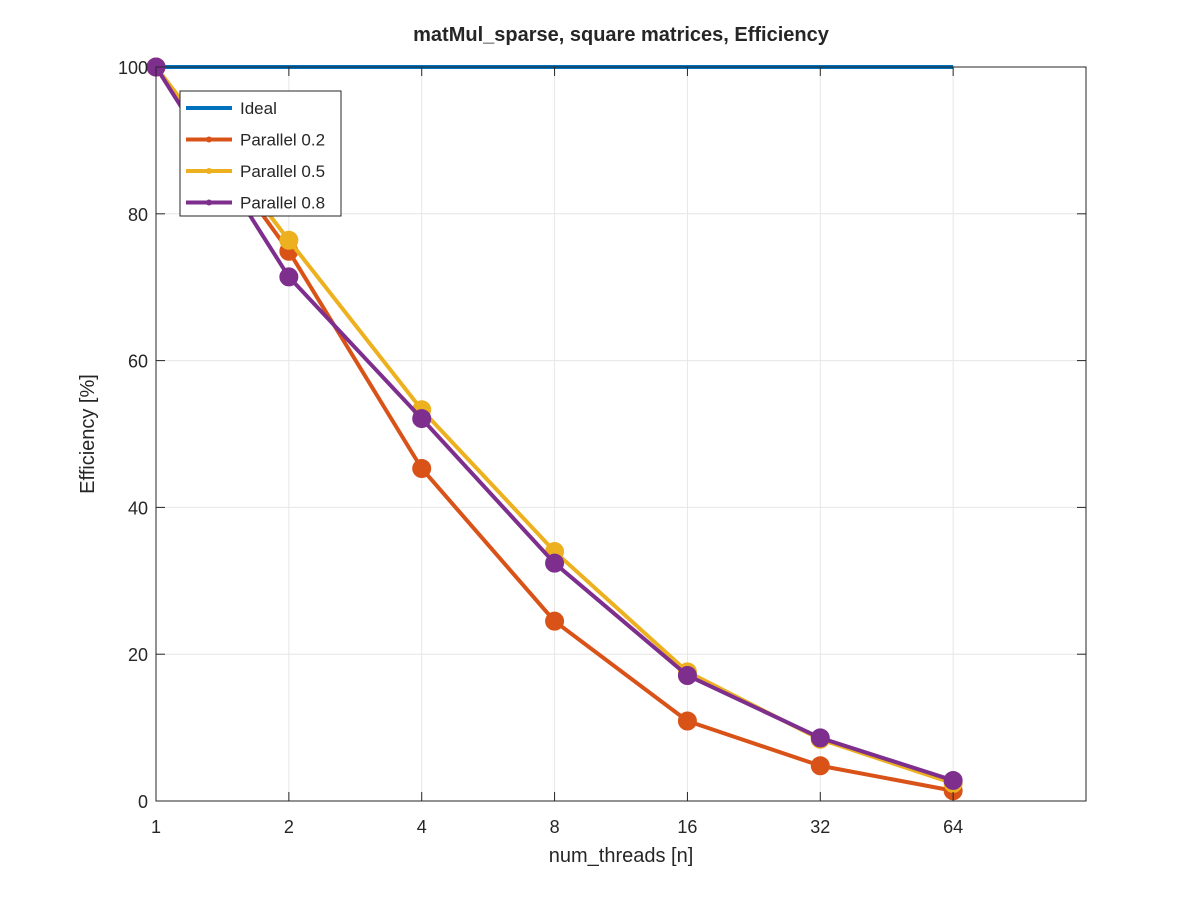  What do you see at coordinates (138, 362) in the screenshot?
I see `y-tick-label: 60` at bounding box center [138, 362].